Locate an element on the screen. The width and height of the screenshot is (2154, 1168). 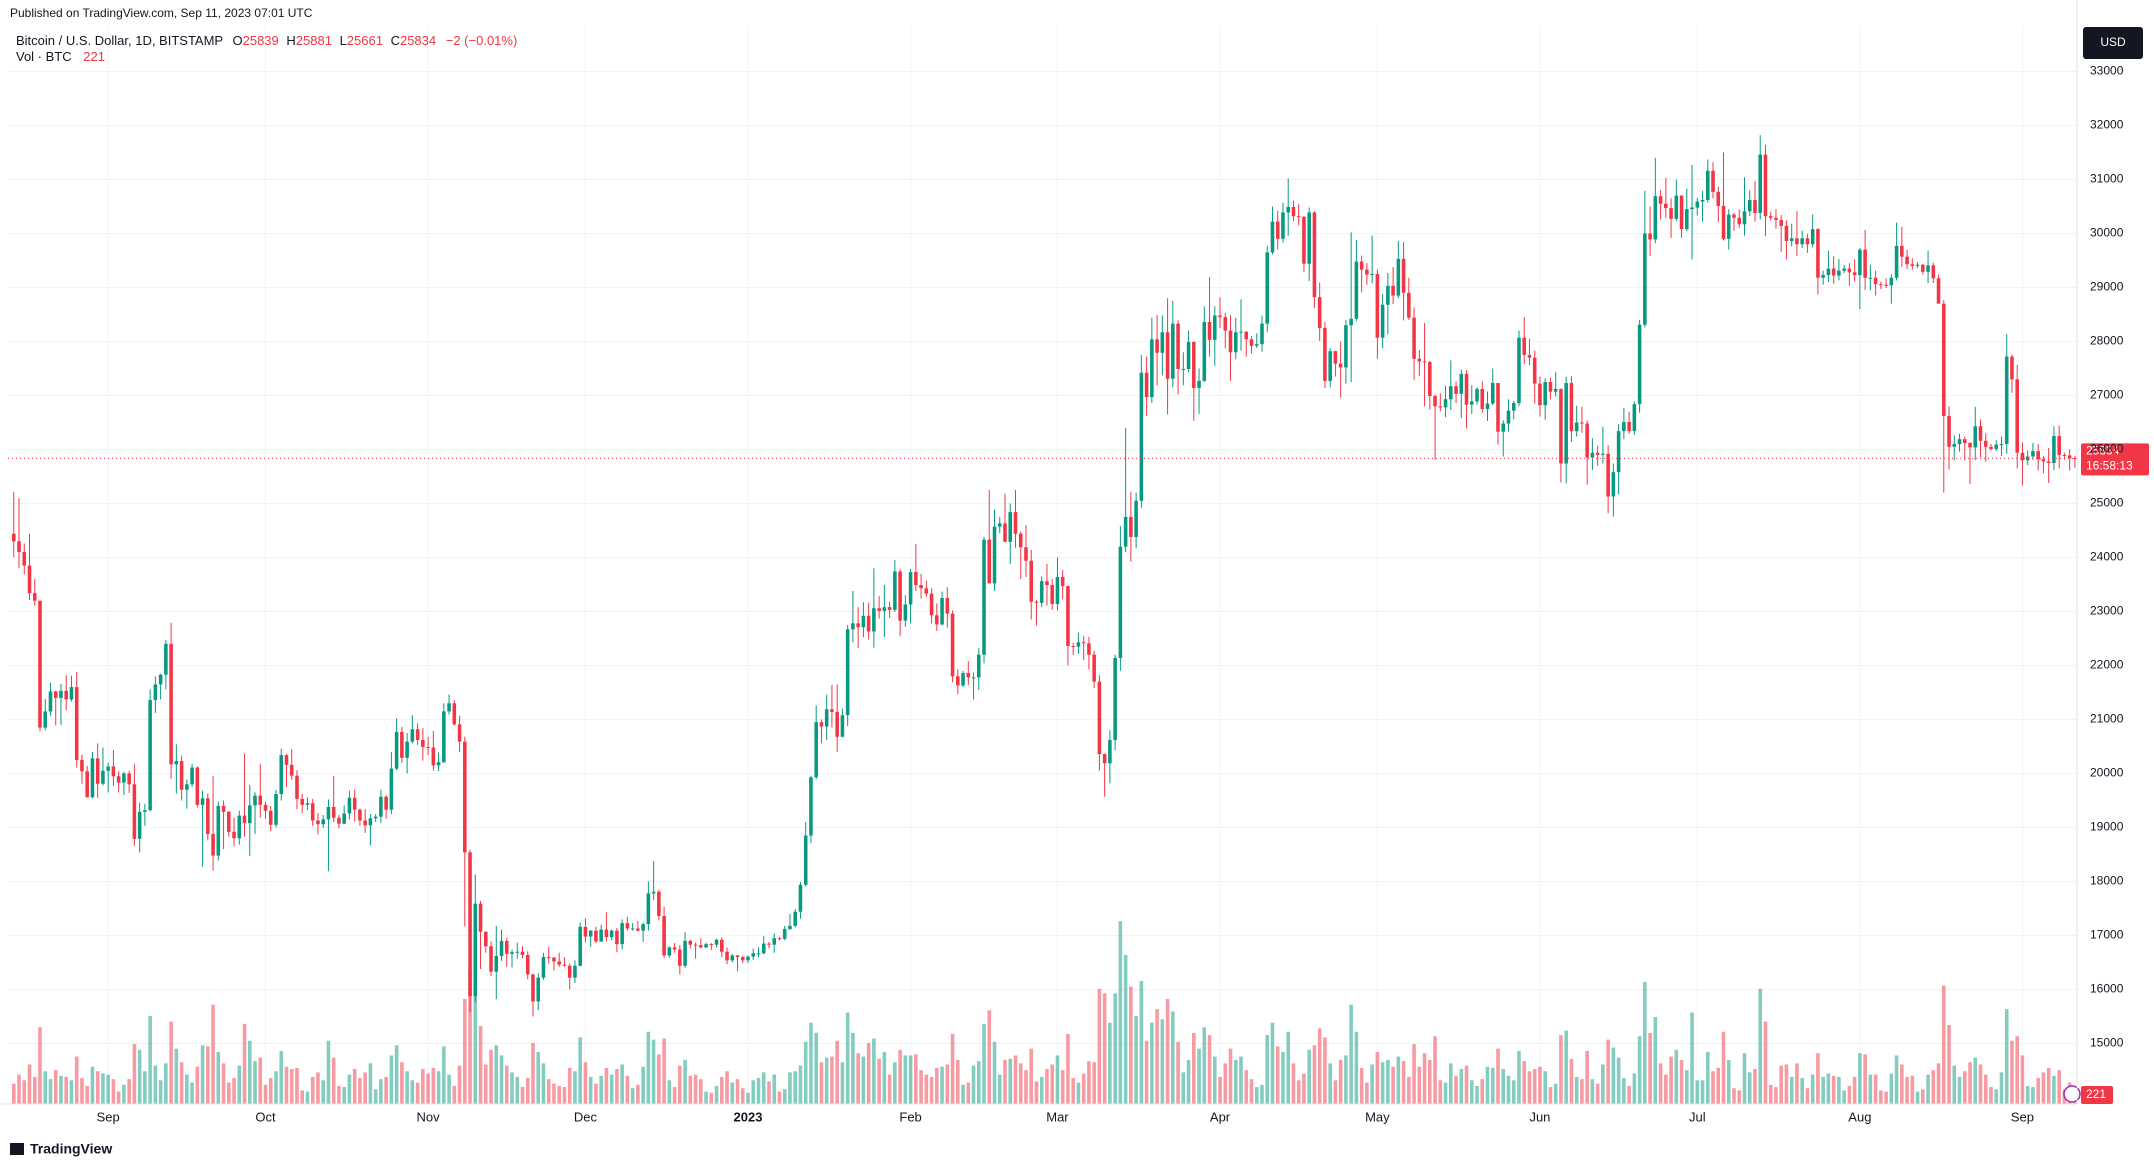
x-tick-label: Jun is located at coordinates (1539, 1116).